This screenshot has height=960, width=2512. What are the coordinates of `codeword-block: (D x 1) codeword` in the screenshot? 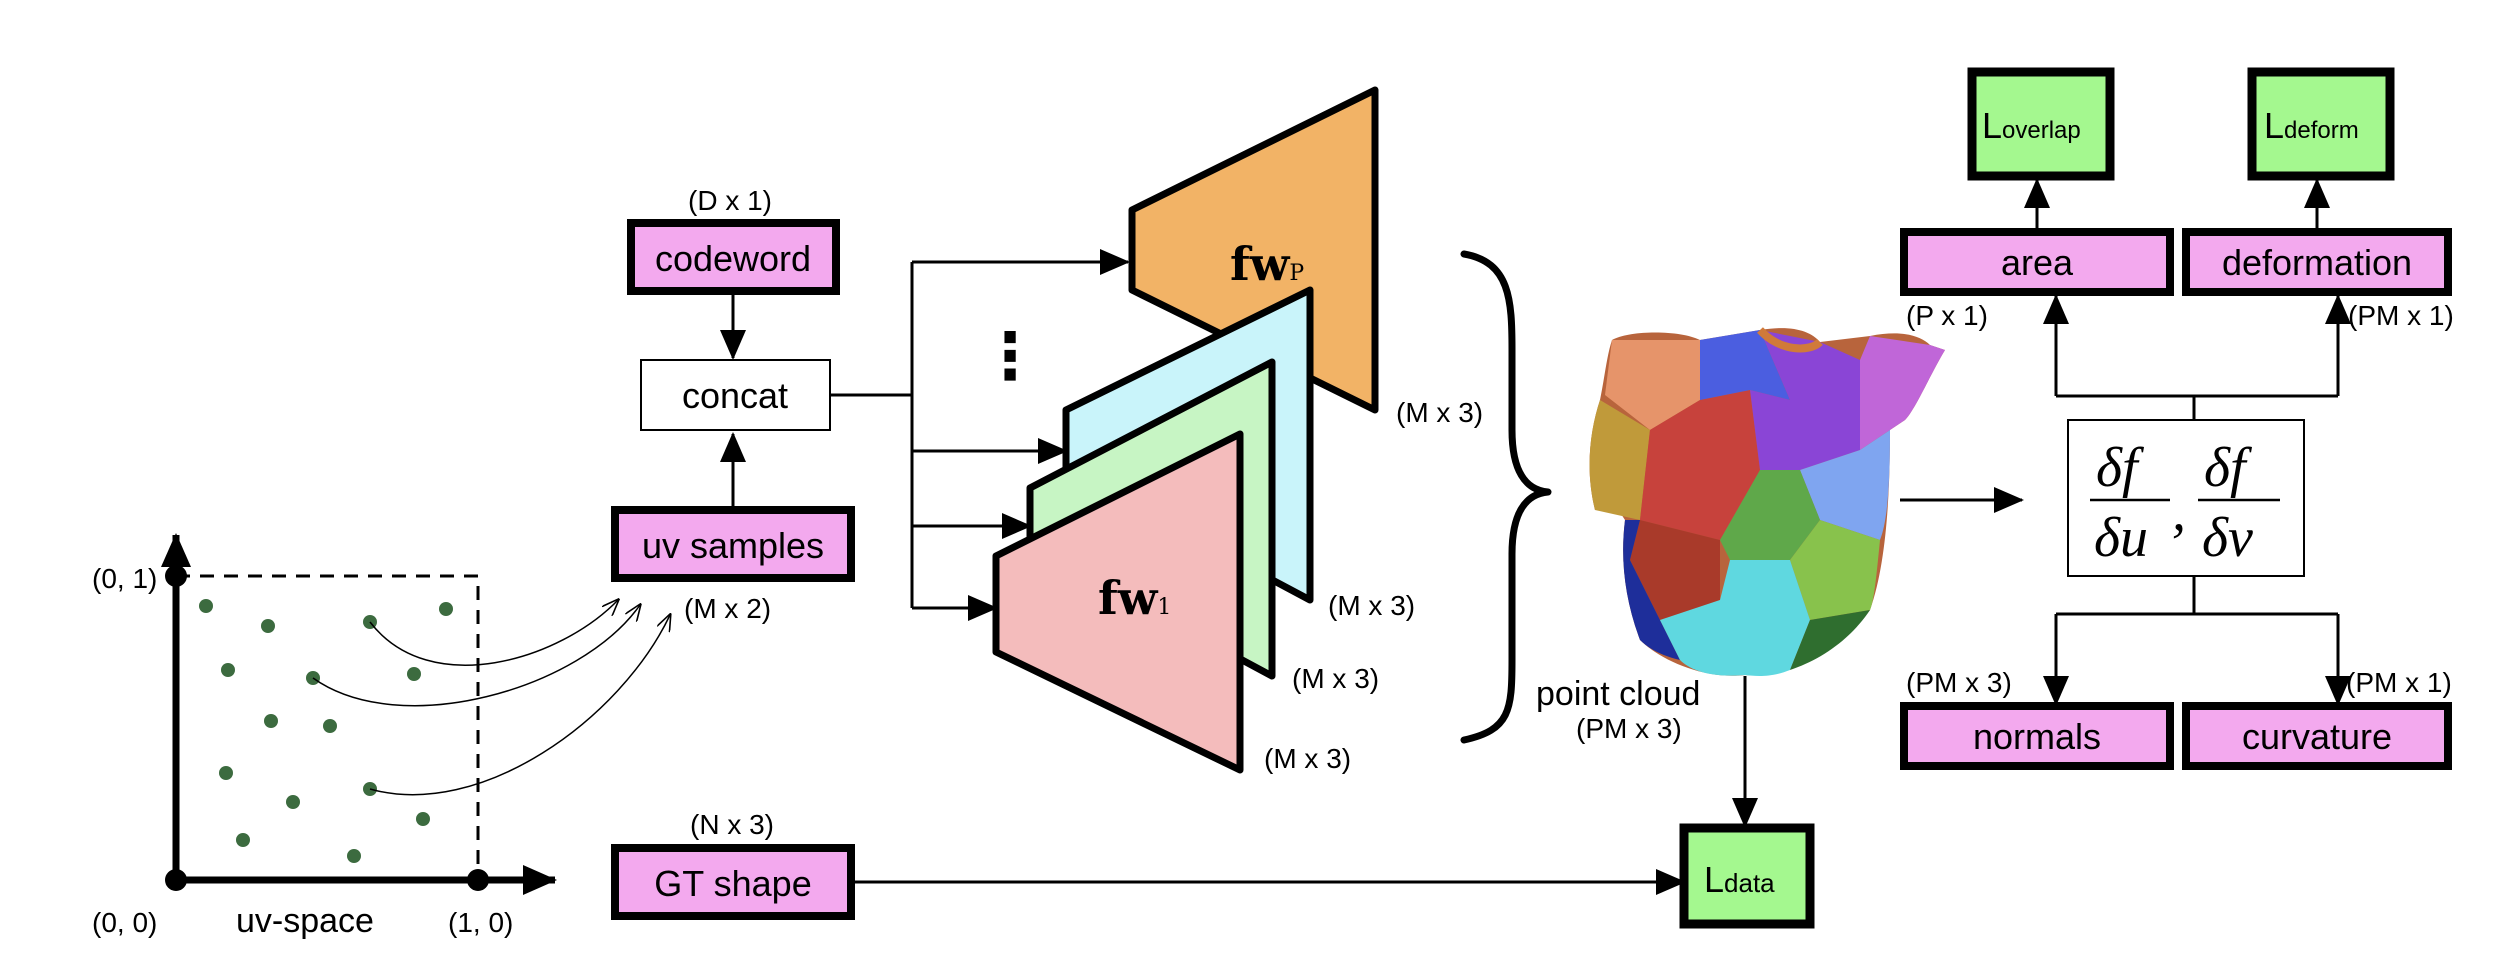 It's located at (733, 240).